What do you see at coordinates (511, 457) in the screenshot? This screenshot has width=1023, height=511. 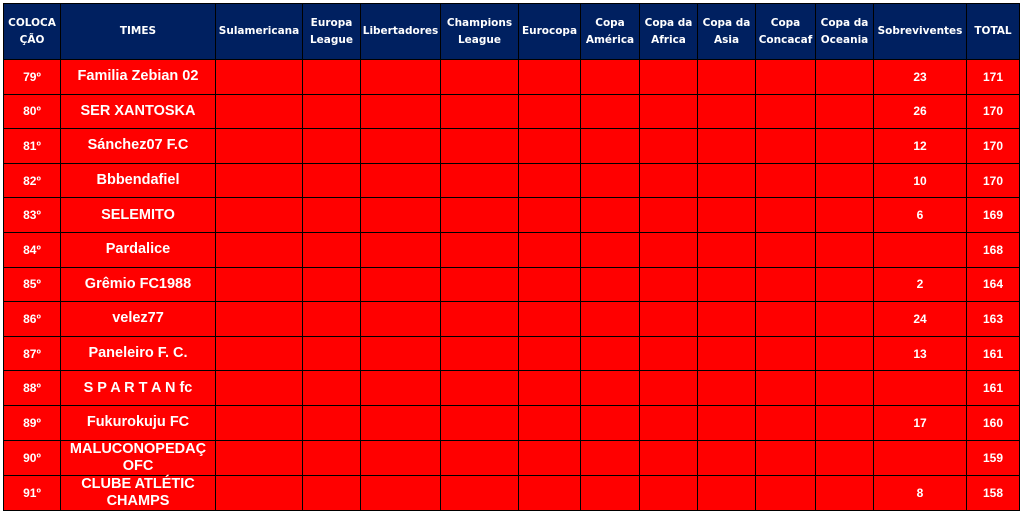 I see `table-row: 90º MALUCONOPEDAÇ OFC 159` at bounding box center [511, 457].